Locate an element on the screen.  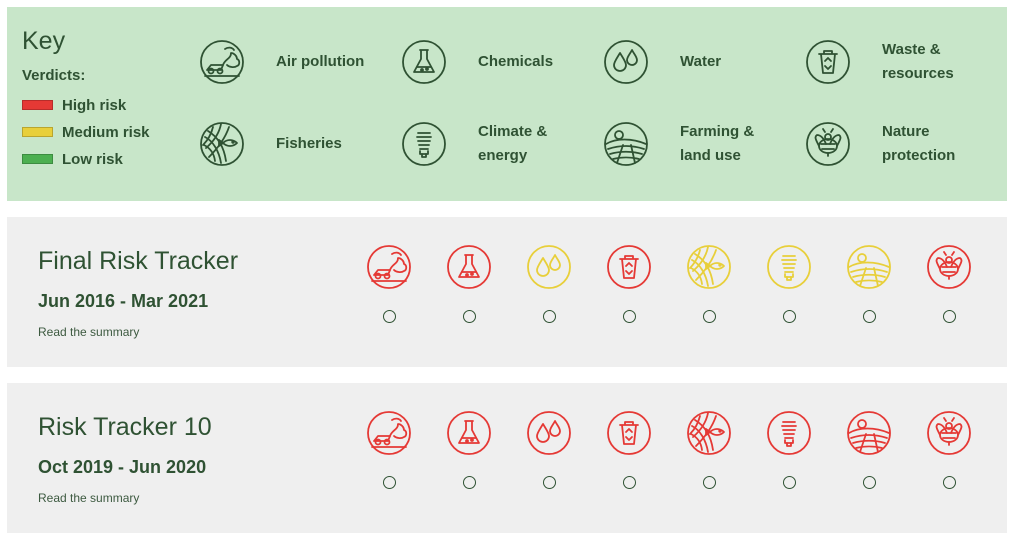
key-item-label: Nature protection is located at coordinates (919, 143).